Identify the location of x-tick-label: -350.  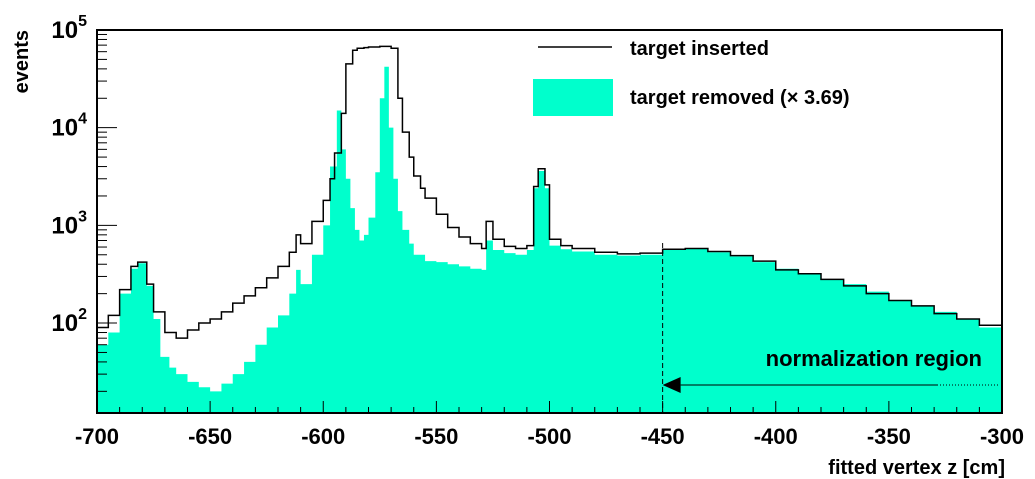
(889, 436).